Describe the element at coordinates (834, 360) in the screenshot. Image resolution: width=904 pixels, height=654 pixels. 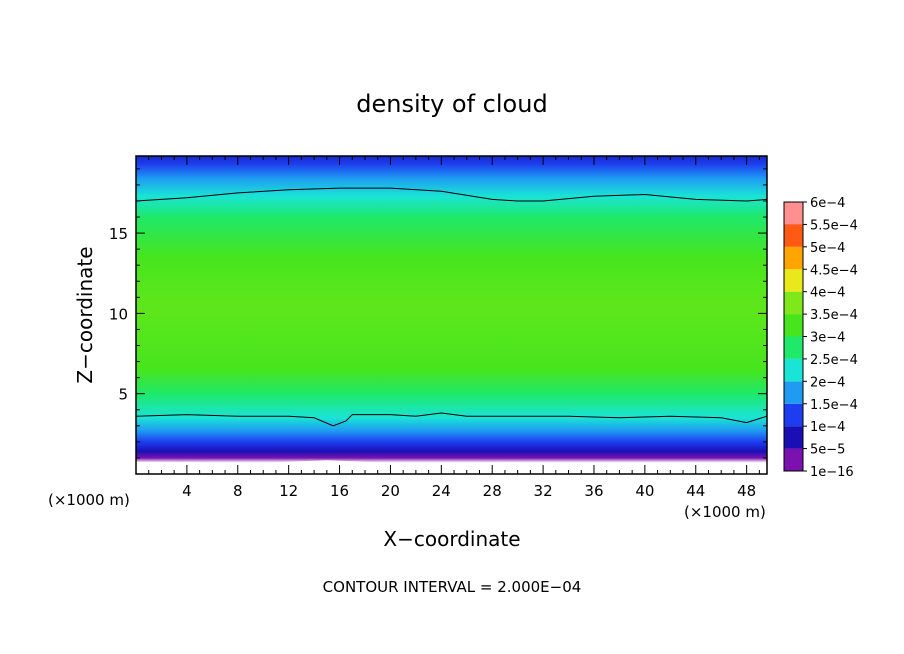
I see `colorbar-label: 2.5e−4` at that location.